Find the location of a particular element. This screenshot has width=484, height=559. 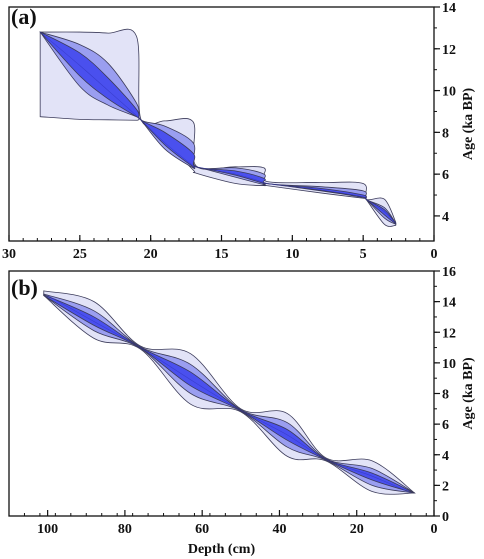

panel-2-y-tick-label-6: 6 is located at coordinates (445, 425).